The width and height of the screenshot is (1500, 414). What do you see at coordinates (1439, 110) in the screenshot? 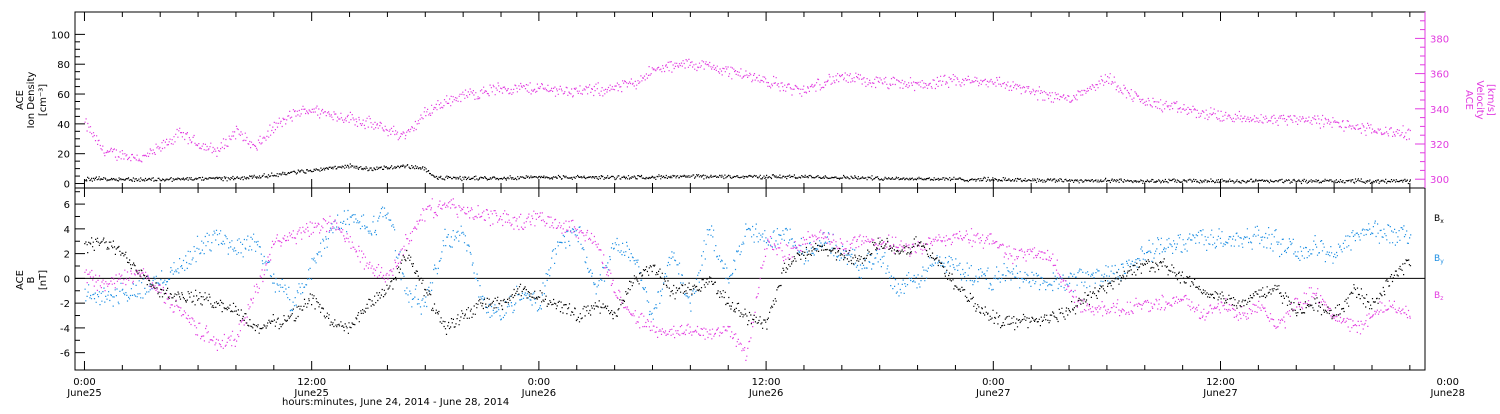
I see `ytick-label-velocity-340: 340` at bounding box center [1439, 110].